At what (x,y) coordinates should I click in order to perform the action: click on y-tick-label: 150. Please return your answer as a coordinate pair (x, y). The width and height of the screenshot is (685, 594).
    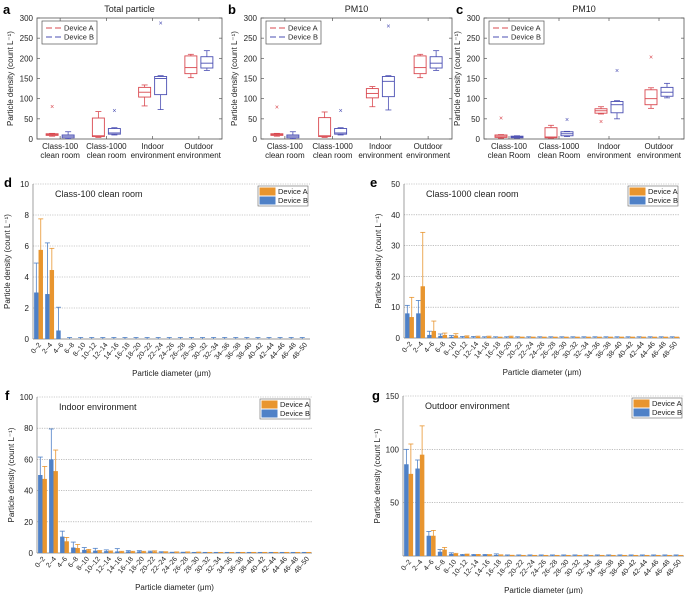
    Looking at the image, I should click on (251, 79).